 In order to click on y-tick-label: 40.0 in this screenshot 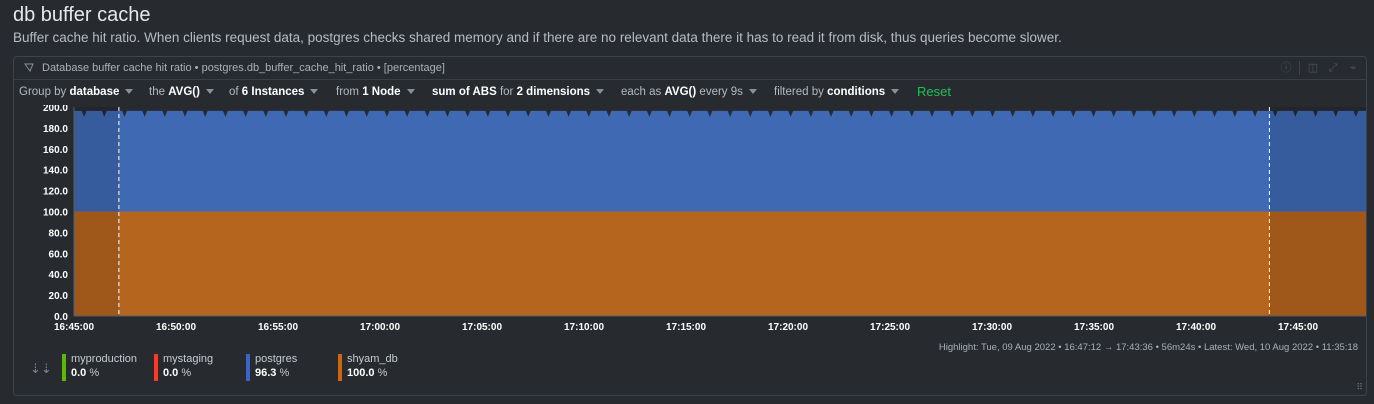, I will do `click(59, 275)`.